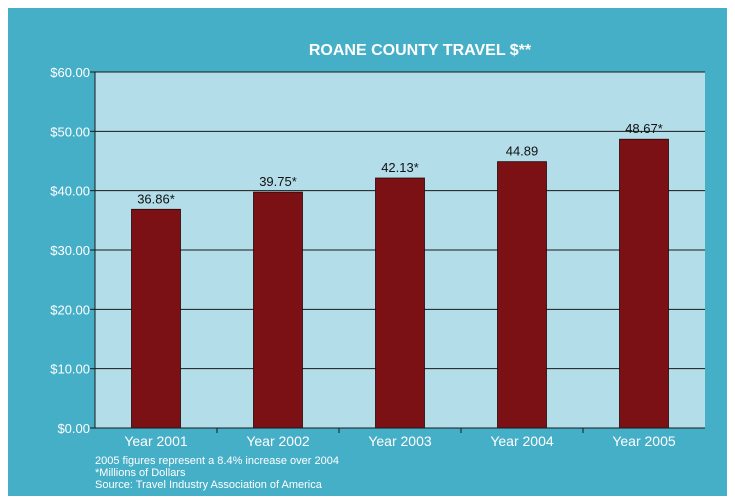 The width and height of the screenshot is (735, 504). I want to click on data-labels: 36.86* 39.75* 42.13* 44.89 48.67*, so click(400, 163).